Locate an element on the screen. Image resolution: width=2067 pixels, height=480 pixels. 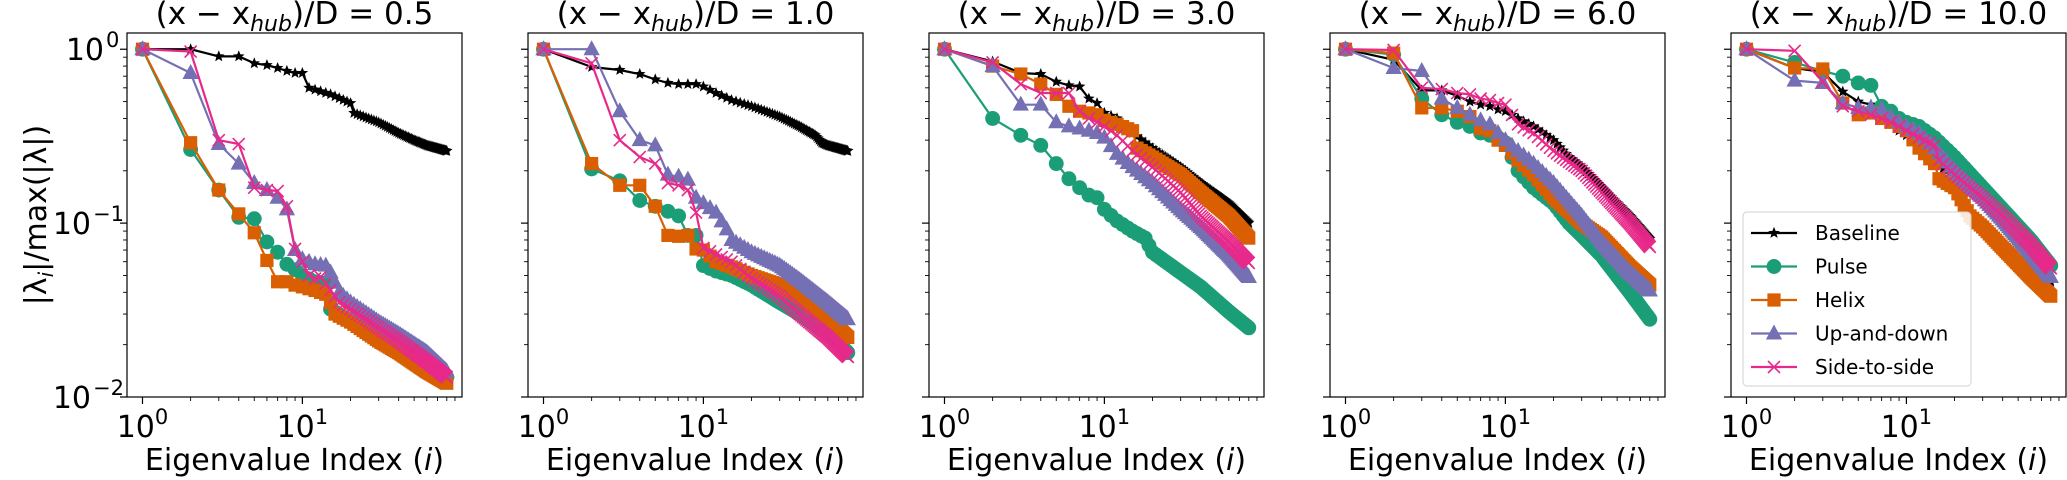
x-axis-label: Eigenvalue Index (i) is located at coordinates (1898, 460).